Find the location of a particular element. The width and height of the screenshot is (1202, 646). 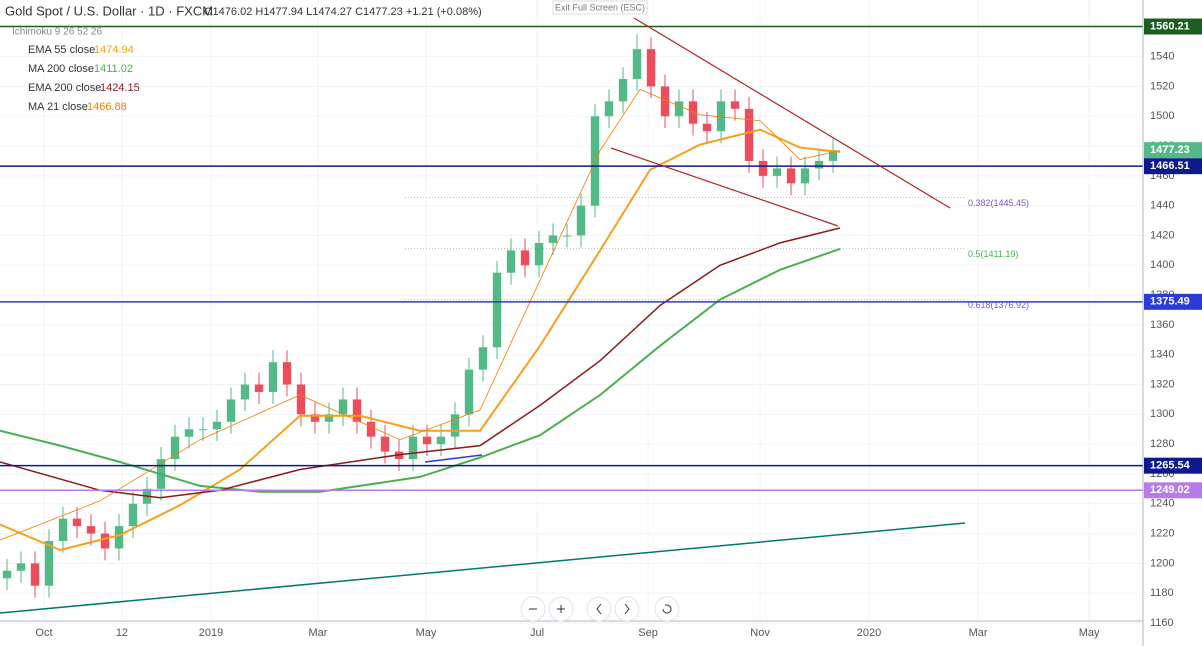

scroll-left is located at coordinates (599, 609).